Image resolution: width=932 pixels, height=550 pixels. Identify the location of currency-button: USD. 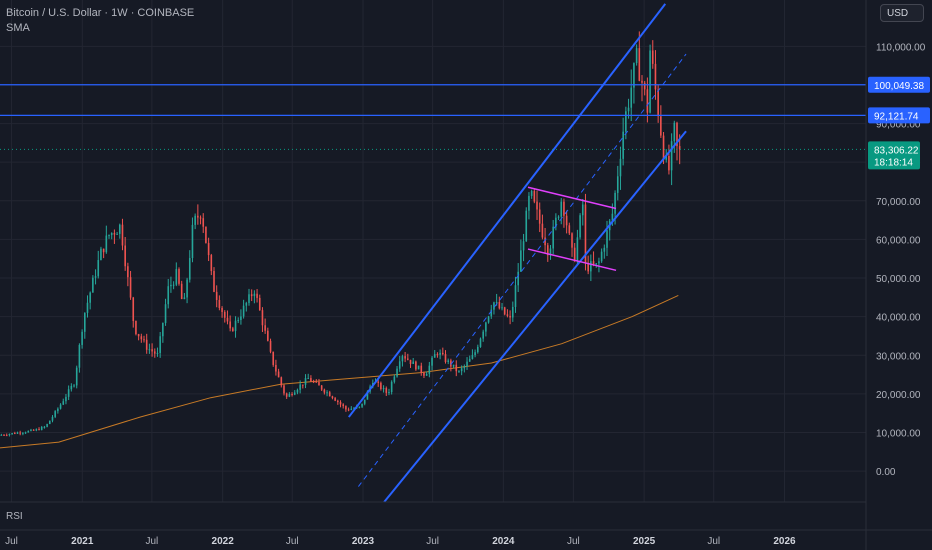
(902, 13).